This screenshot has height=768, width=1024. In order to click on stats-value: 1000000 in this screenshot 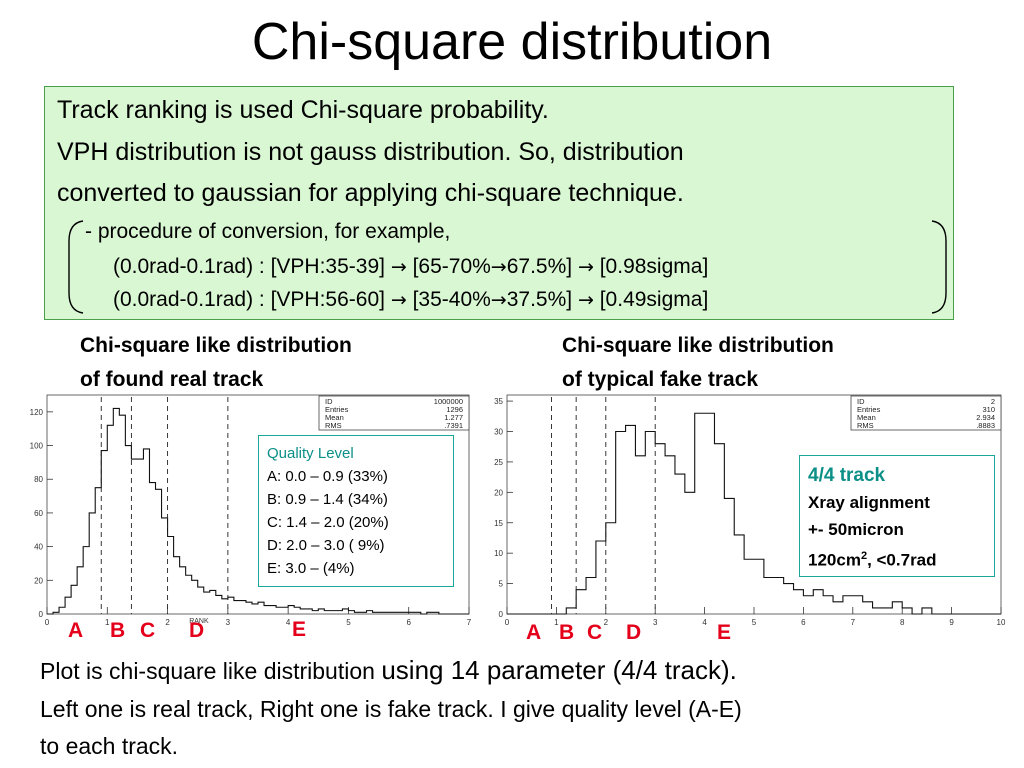, I will do `click(448, 401)`.